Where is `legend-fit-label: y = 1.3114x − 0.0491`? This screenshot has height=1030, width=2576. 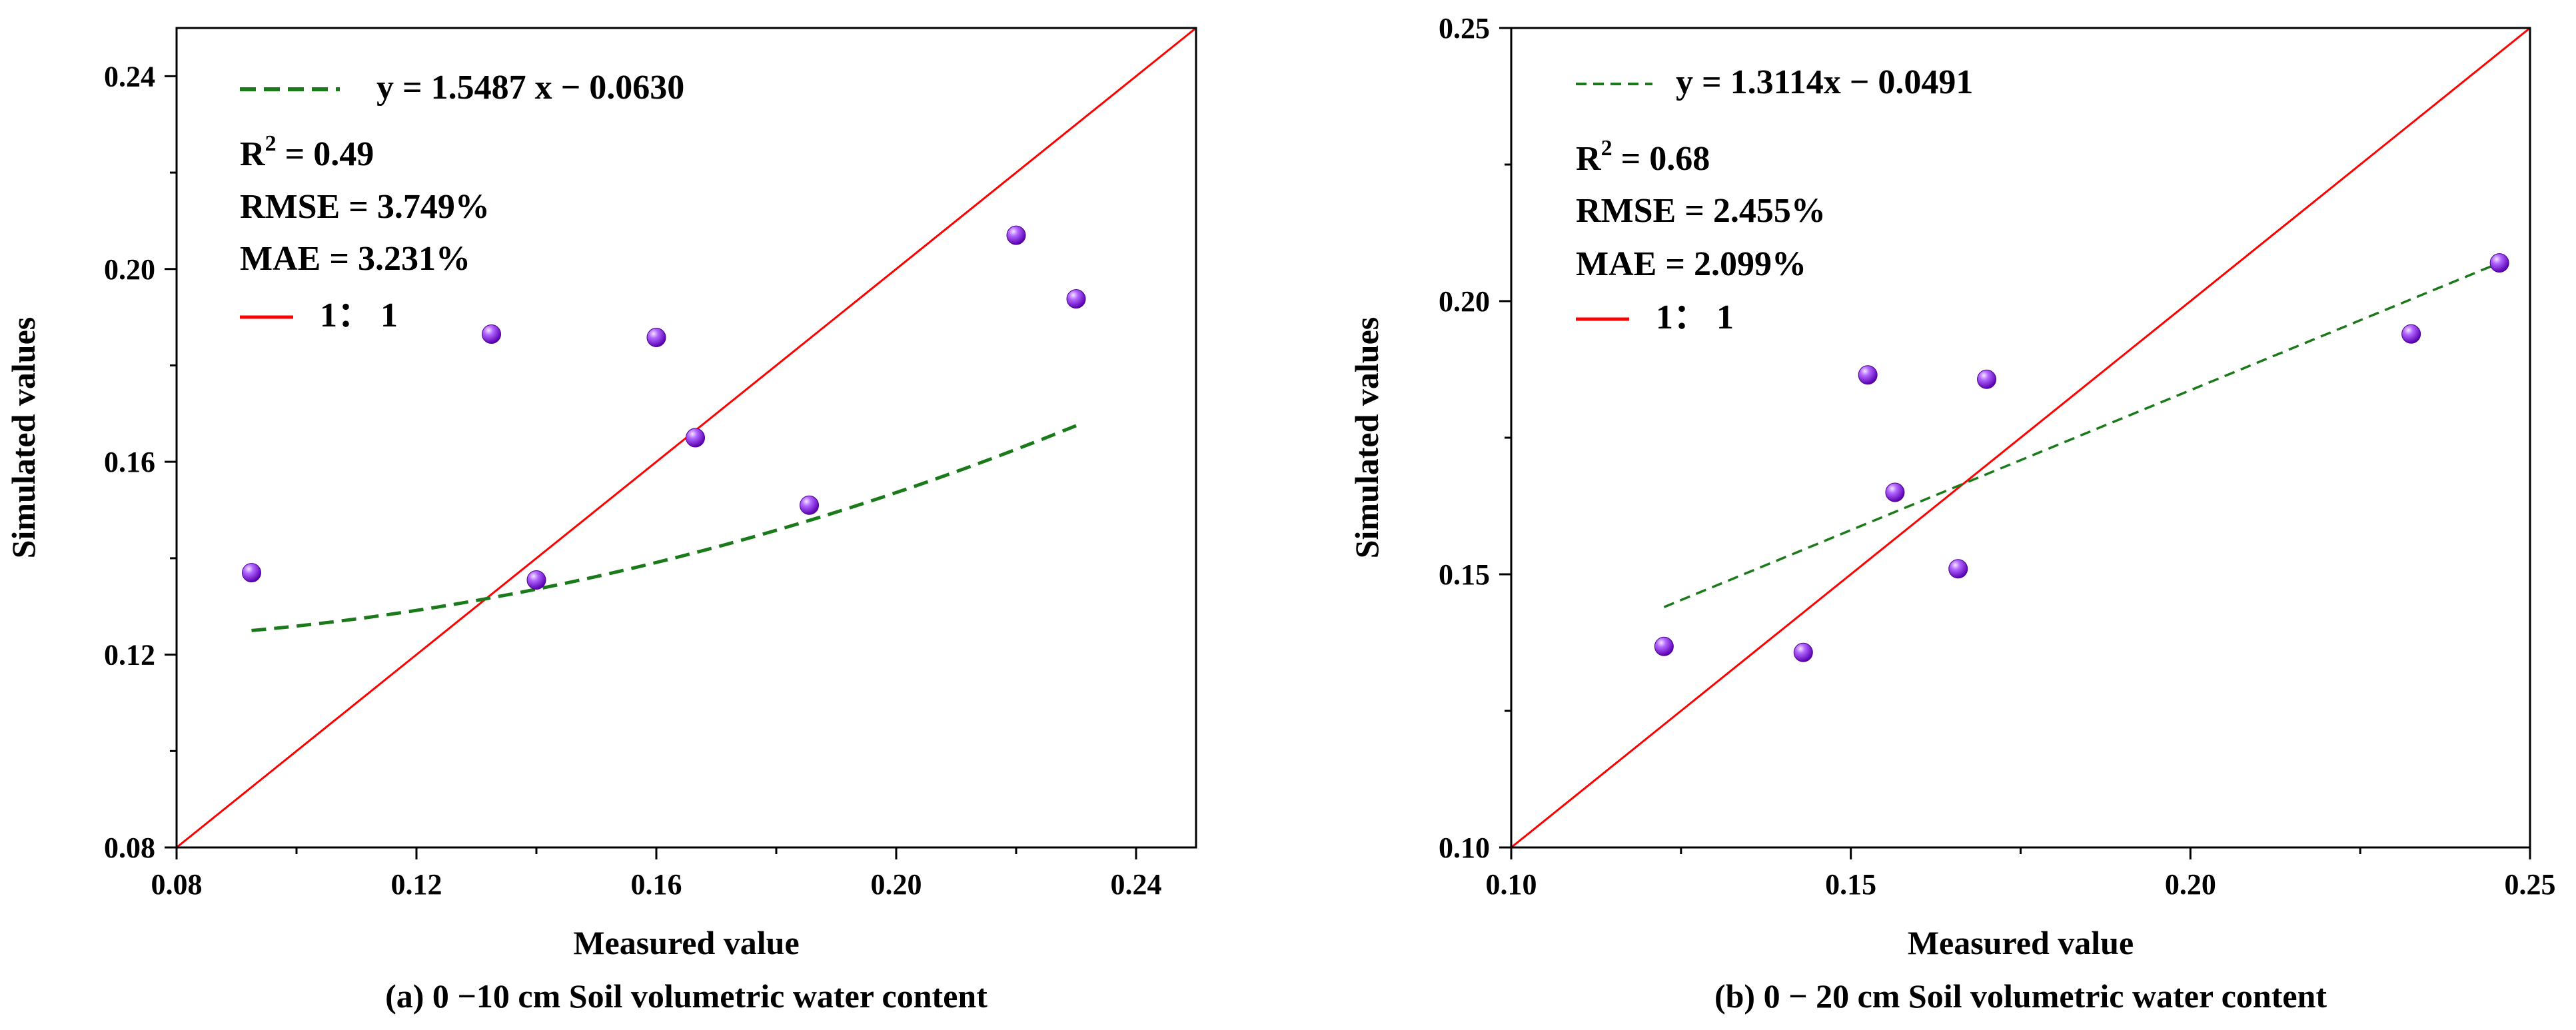
legend-fit-label: y = 1.3114x − 0.0491 is located at coordinates (1825, 82).